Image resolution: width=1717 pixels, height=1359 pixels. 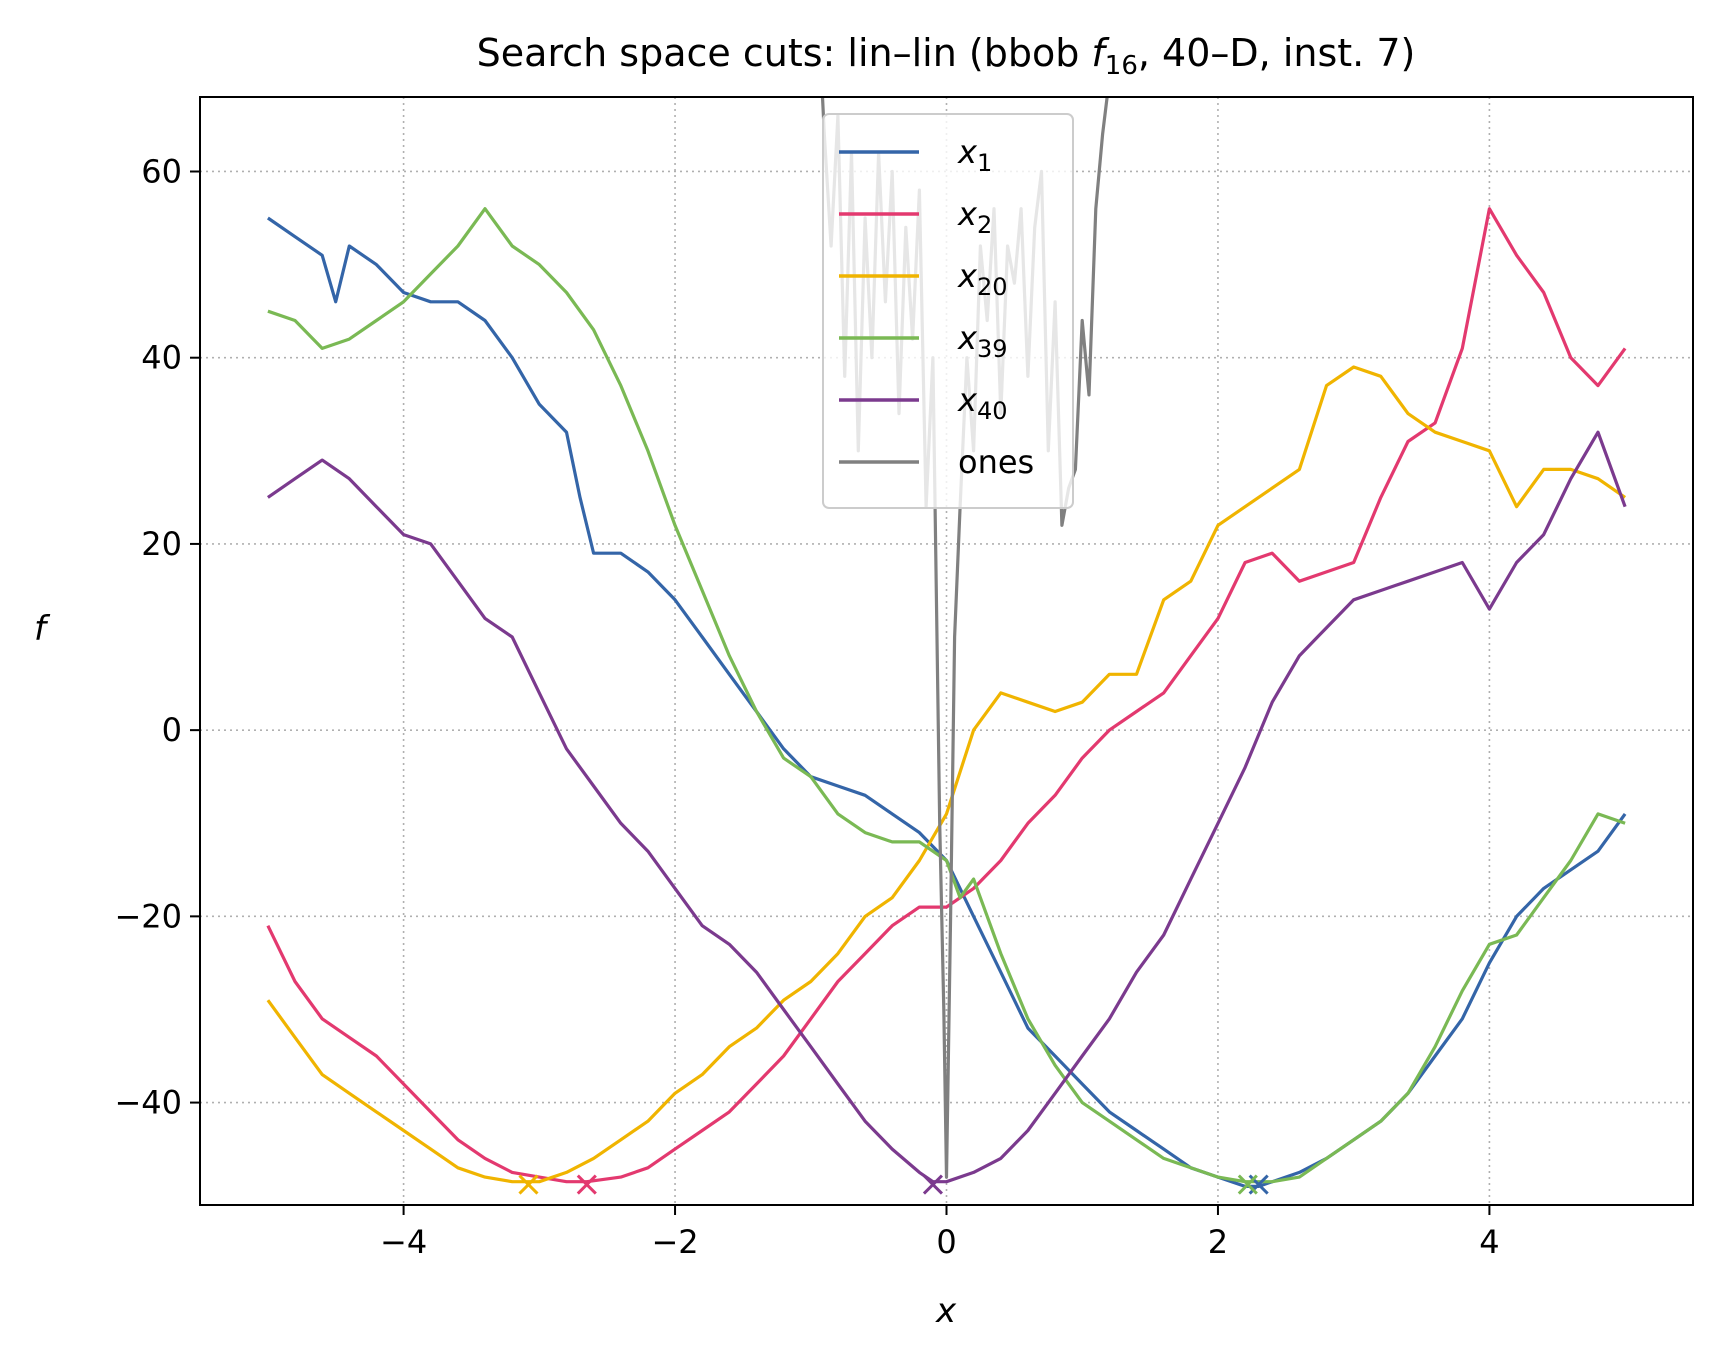 I want to click on y-tick-label: −40, so click(x=148, y=1103).